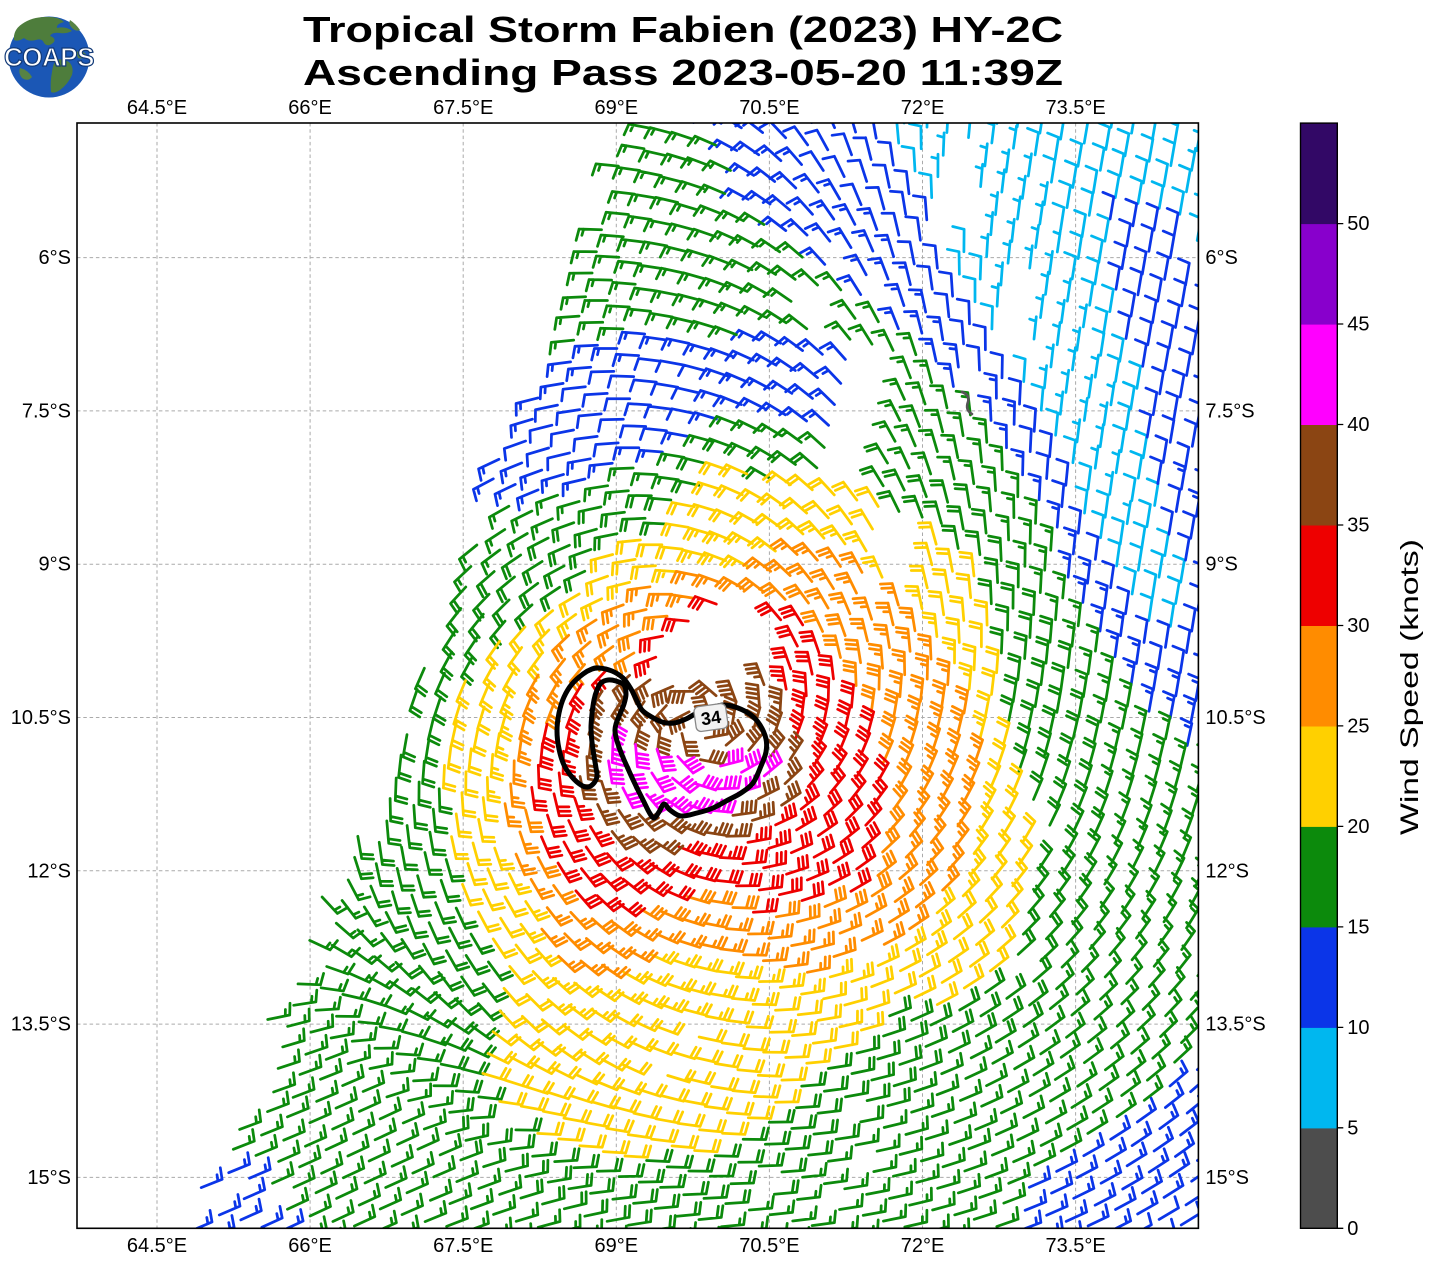  I want to click on svg-text: 30, so click(1358, 626).